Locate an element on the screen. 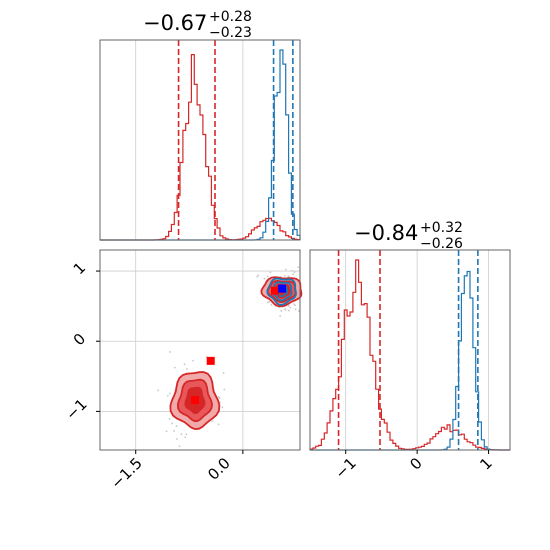 The image size is (550, 550). title-param-1: −0.67 +0.28 −0.23 is located at coordinates (197, 25).